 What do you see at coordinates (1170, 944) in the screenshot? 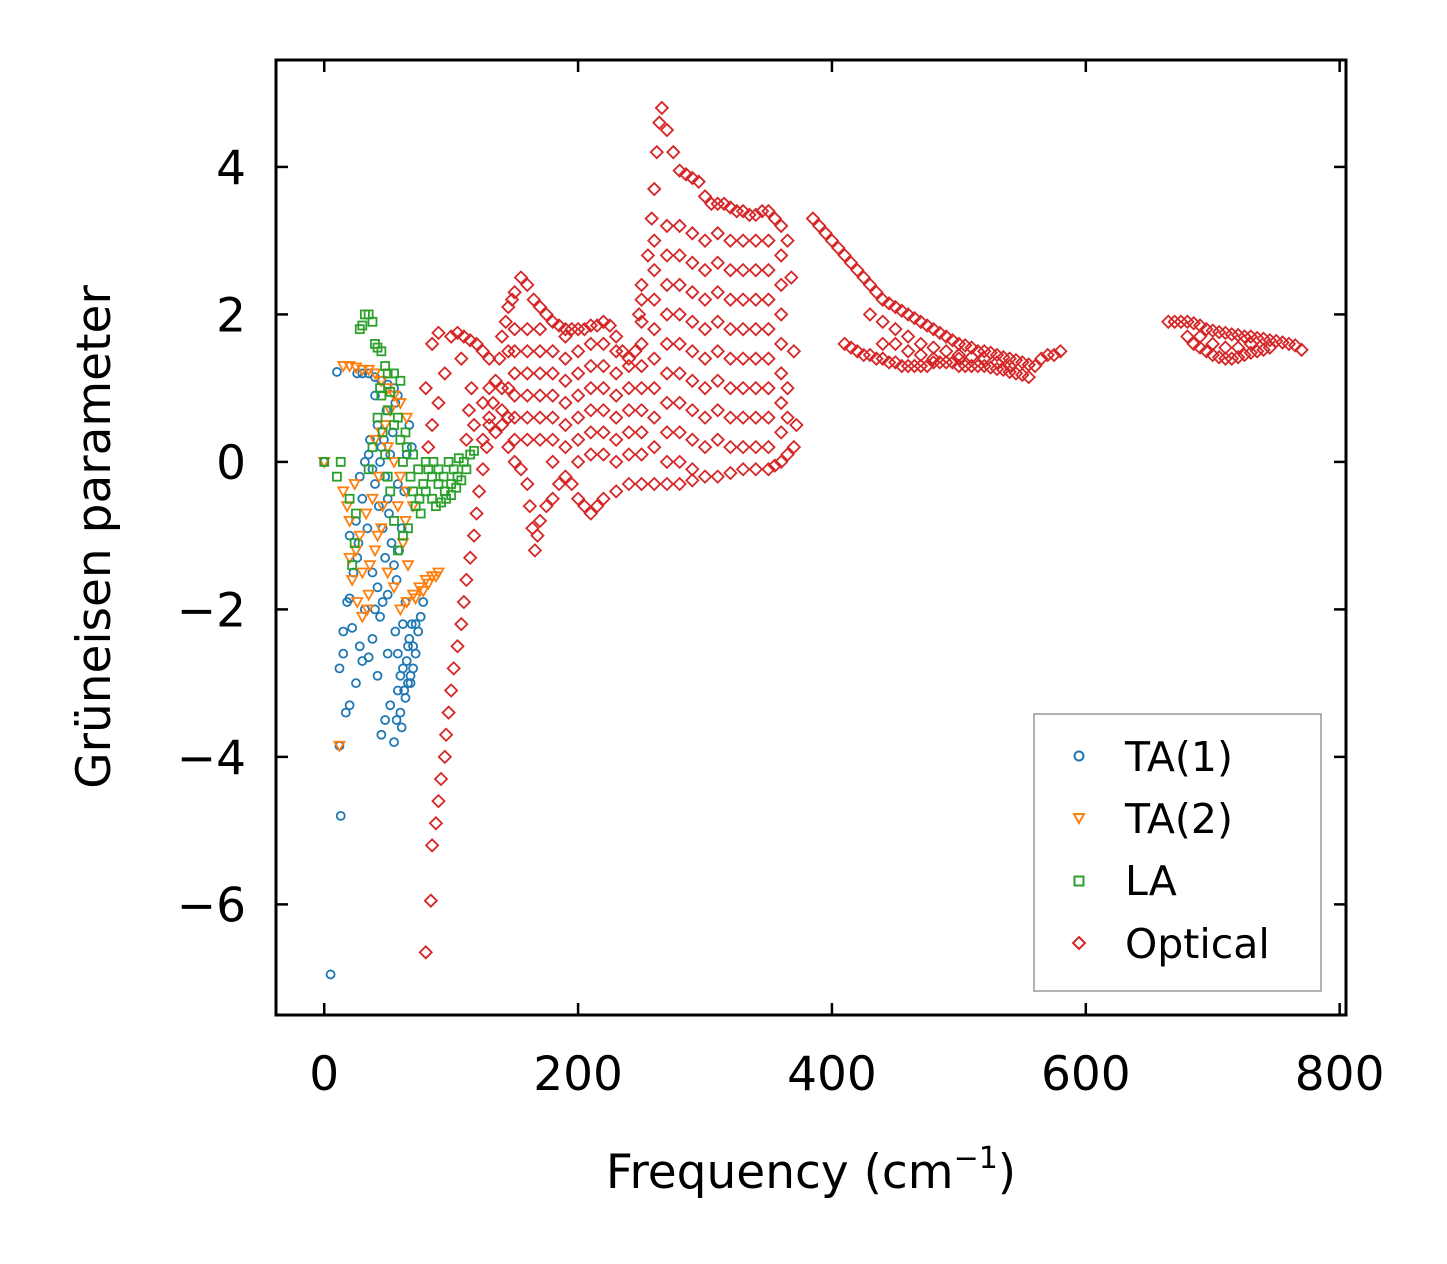
I see `legend-entry-optical: Optical` at bounding box center [1170, 944].